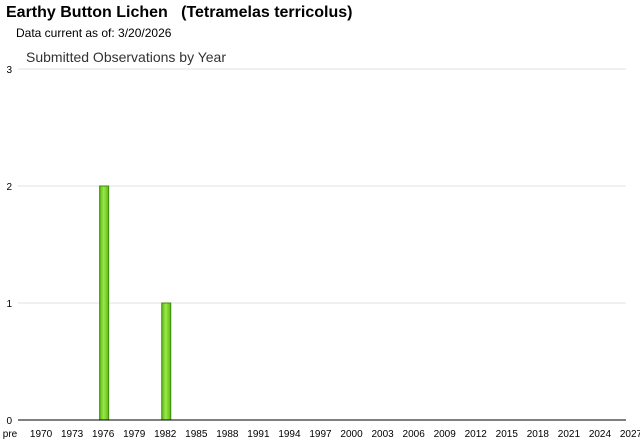 Image resolution: width=640 pixels, height=442 pixels. Describe the element at coordinates (103, 434) in the screenshot. I see `x-tick-label: 1976` at that location.